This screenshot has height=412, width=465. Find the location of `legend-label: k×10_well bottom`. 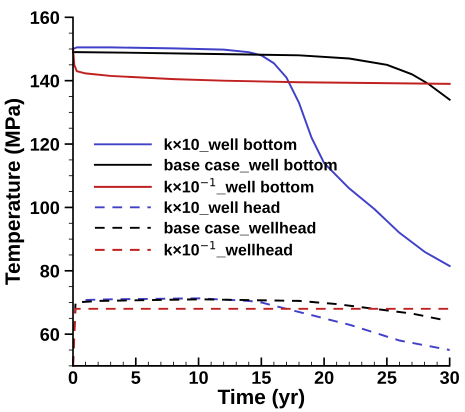

legend-label: k×10_well bottom is located at coordinates (230, 145).